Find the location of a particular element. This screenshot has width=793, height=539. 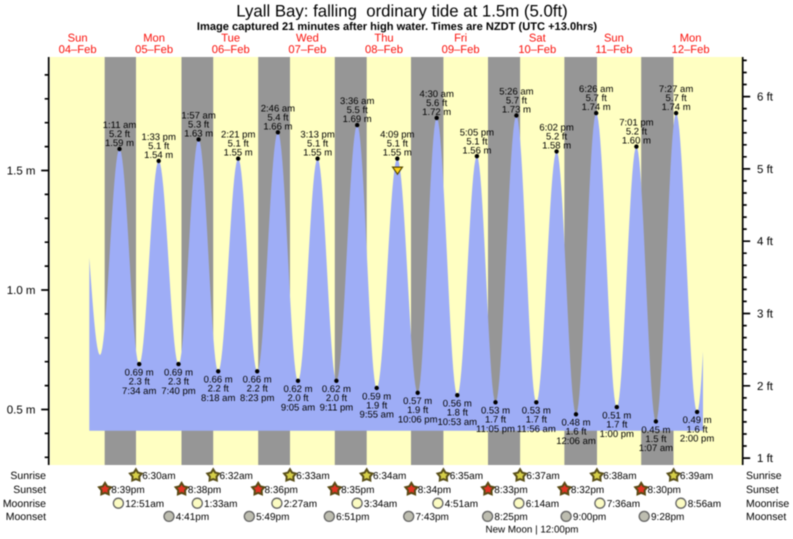

svg-text: 2:27am is located at coordinates (300, 504).